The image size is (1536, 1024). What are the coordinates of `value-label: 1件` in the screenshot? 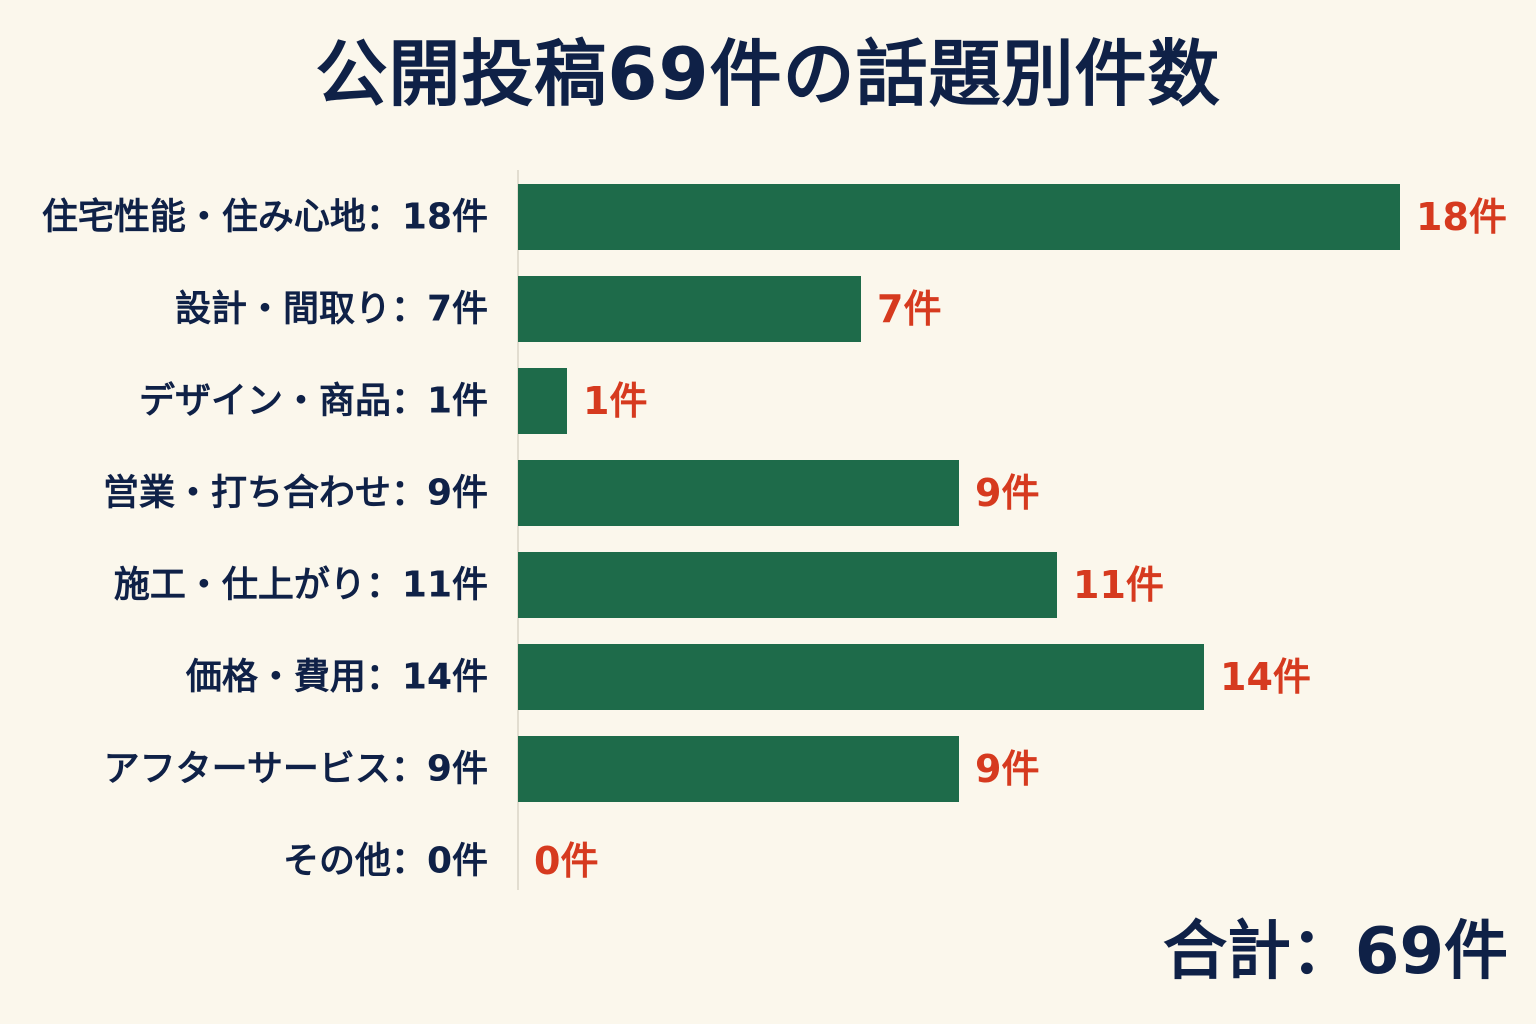 It's located at (615, 401).